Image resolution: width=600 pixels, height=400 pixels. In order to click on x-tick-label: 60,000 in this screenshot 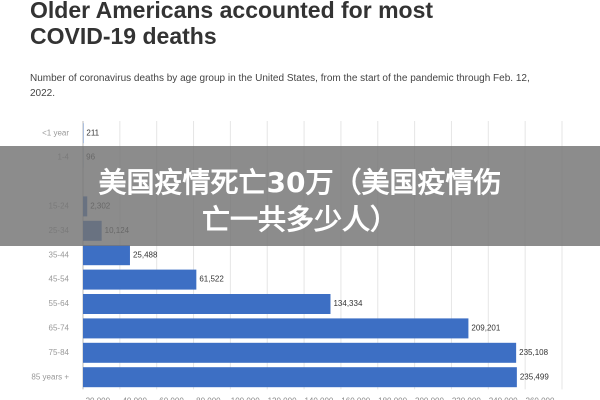, I will do `click(171, 398)`.